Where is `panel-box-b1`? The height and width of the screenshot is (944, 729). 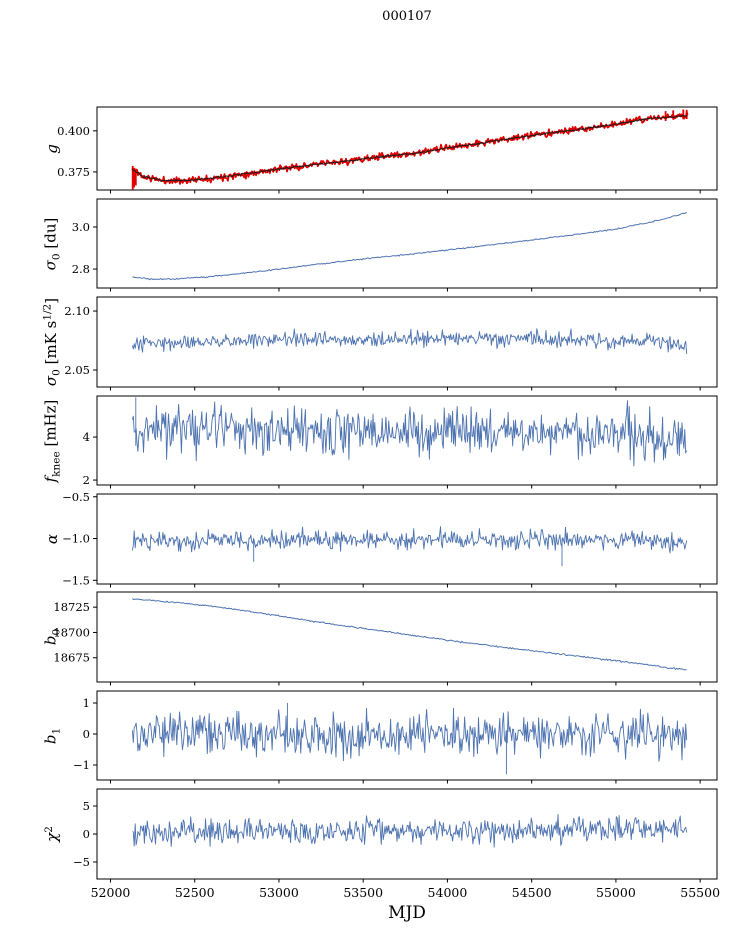 panel-box-b1 is located at coordinates (407, 735).